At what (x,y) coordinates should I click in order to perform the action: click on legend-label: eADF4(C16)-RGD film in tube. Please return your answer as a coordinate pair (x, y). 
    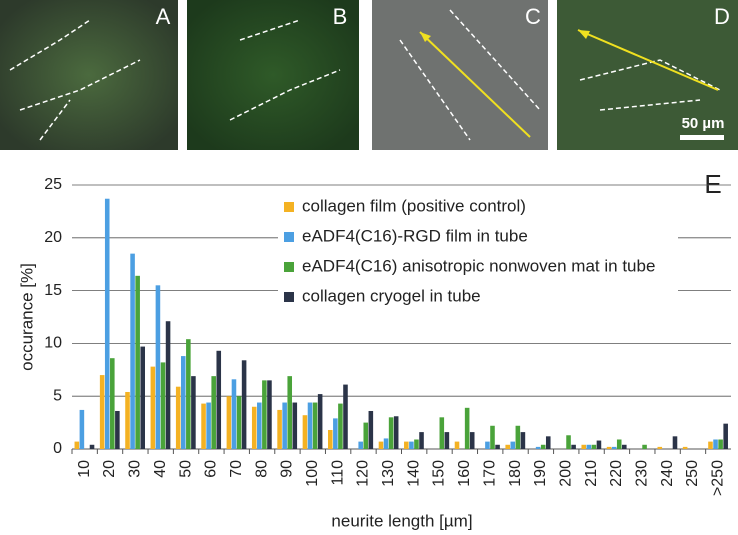
    Looking at the image, I should click on (415, 235).